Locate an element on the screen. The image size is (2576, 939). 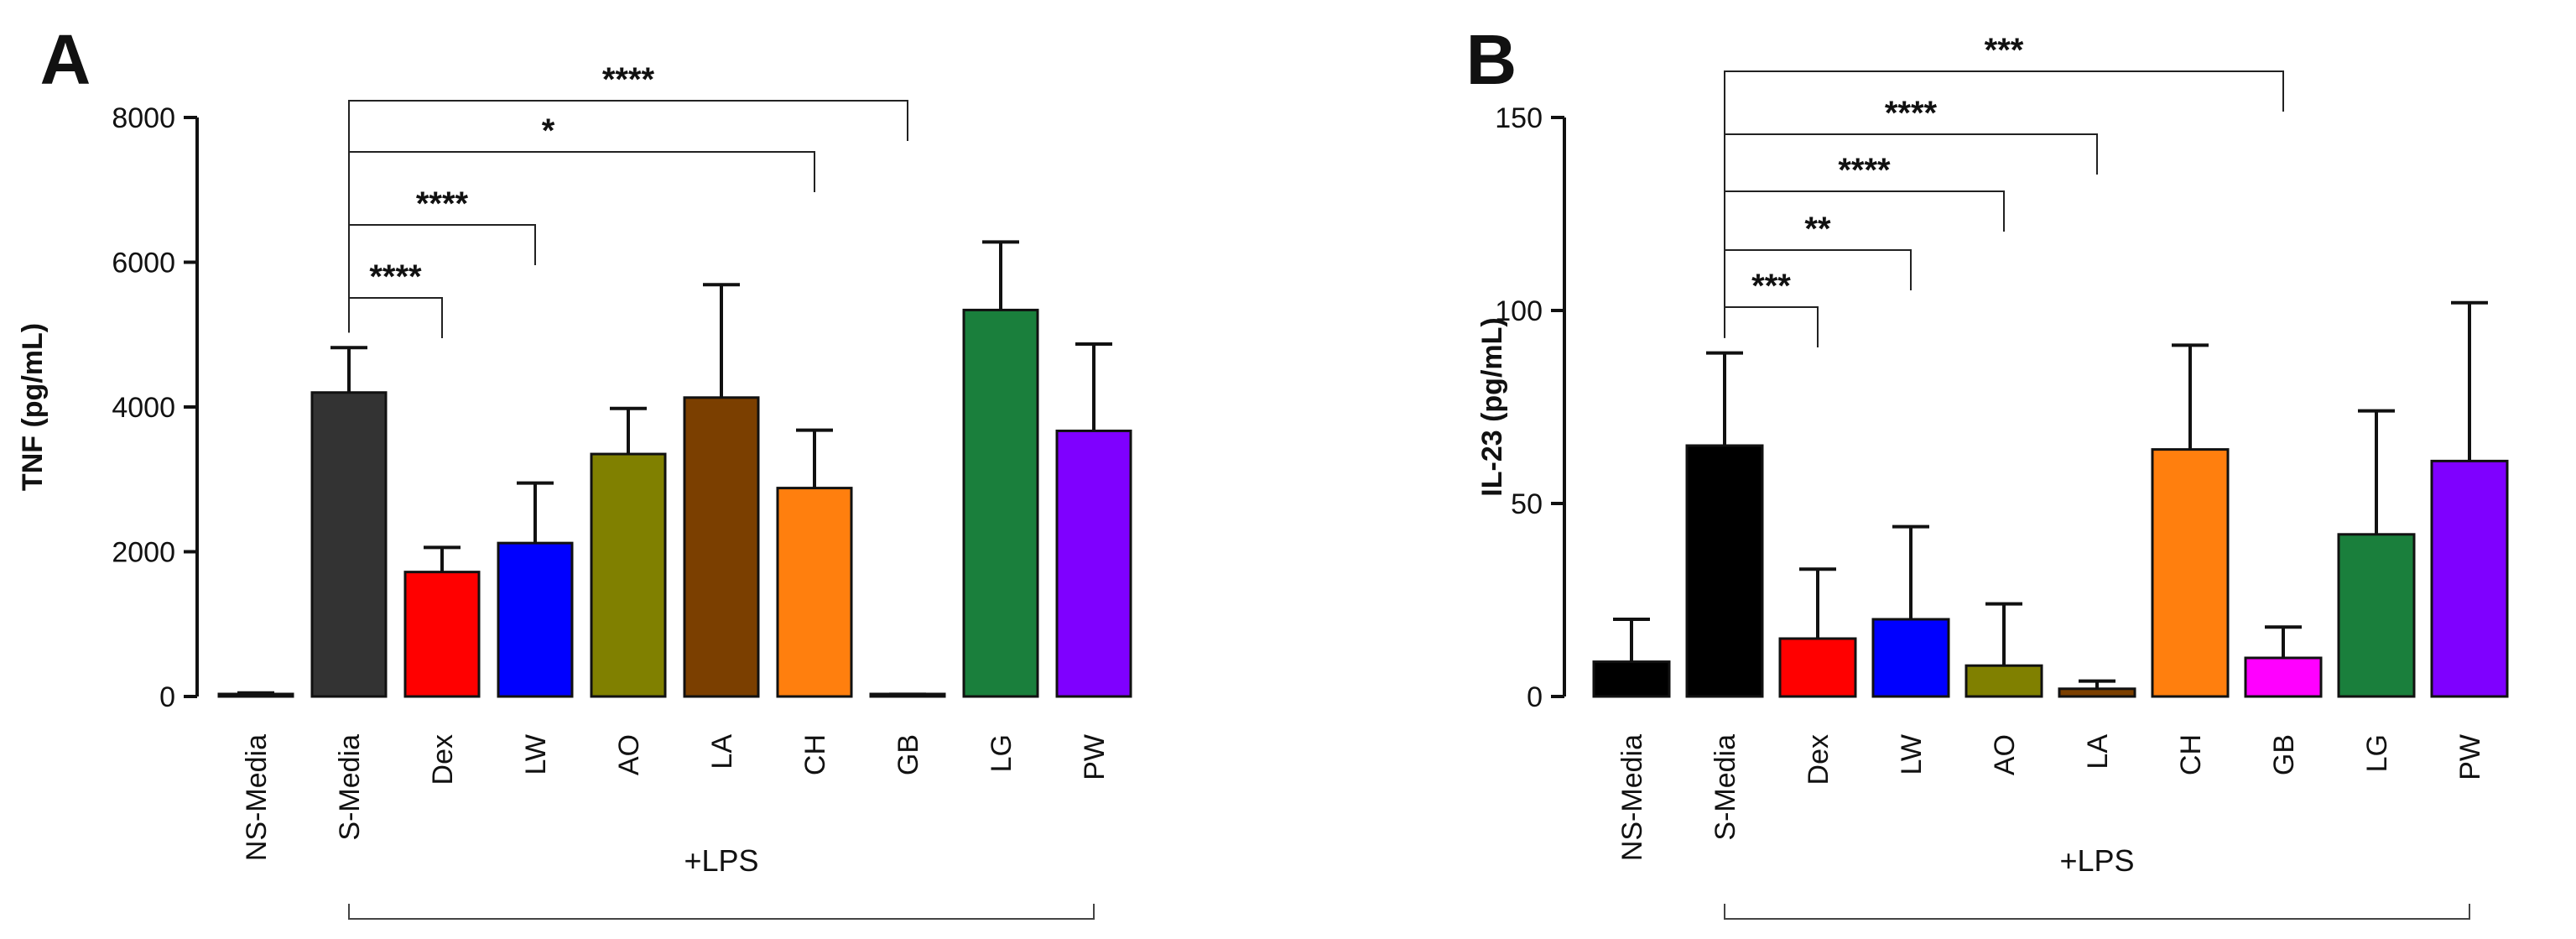
panel-a-y-label: TNF (pg/mL) is located at coordinates (33, 407).